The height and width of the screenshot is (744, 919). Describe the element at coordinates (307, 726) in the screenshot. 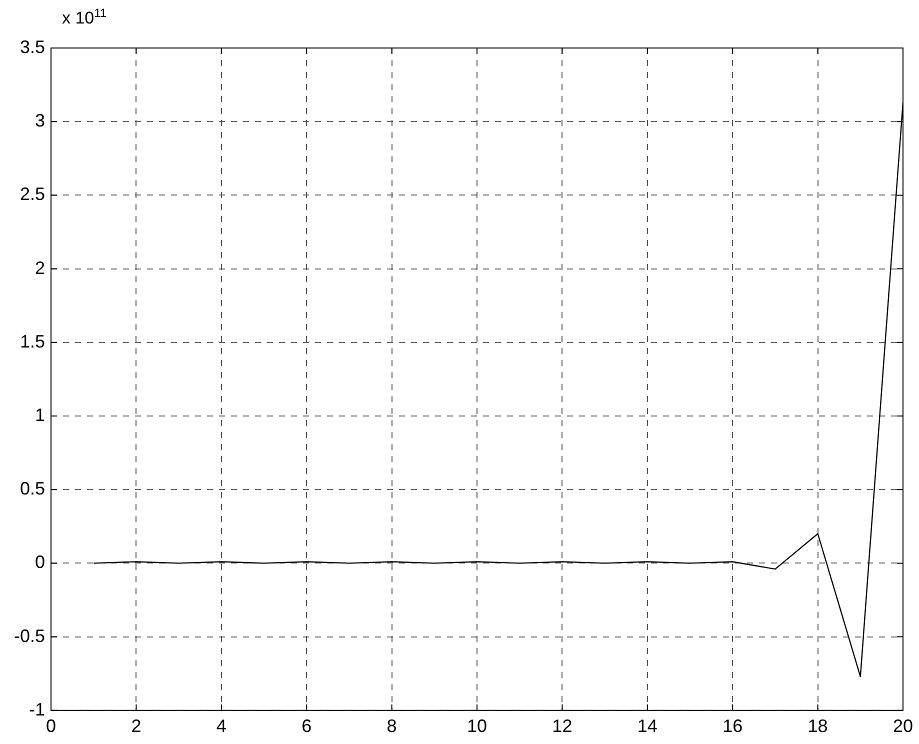

I see `x-tick-label: 6` at that location.